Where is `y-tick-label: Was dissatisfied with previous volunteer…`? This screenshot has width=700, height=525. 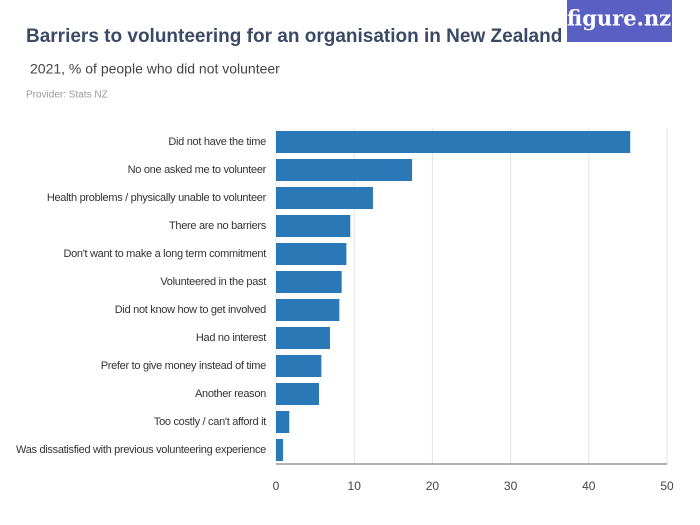 y-tick-label: Was dissatisfied with previous volunteer… is located at coordinates (141, 450).